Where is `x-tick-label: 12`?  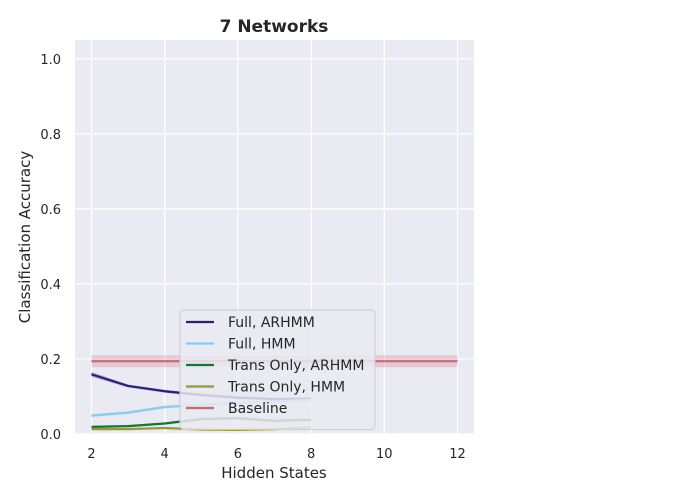 x-tick-label: 12 is located at coordinates (457, 454).